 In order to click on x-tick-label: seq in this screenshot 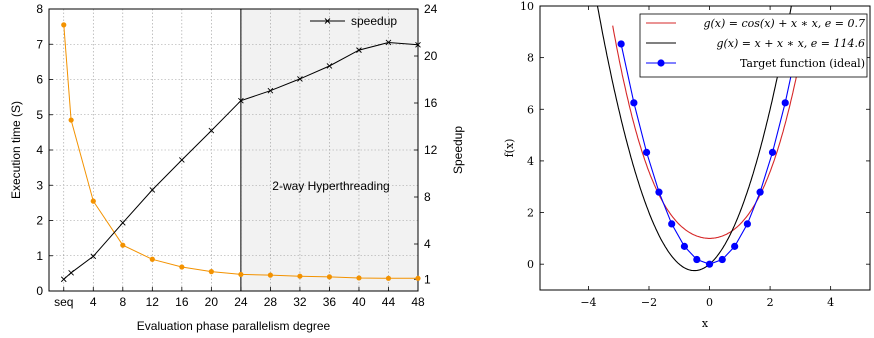, I will do `click(63, 302)`.